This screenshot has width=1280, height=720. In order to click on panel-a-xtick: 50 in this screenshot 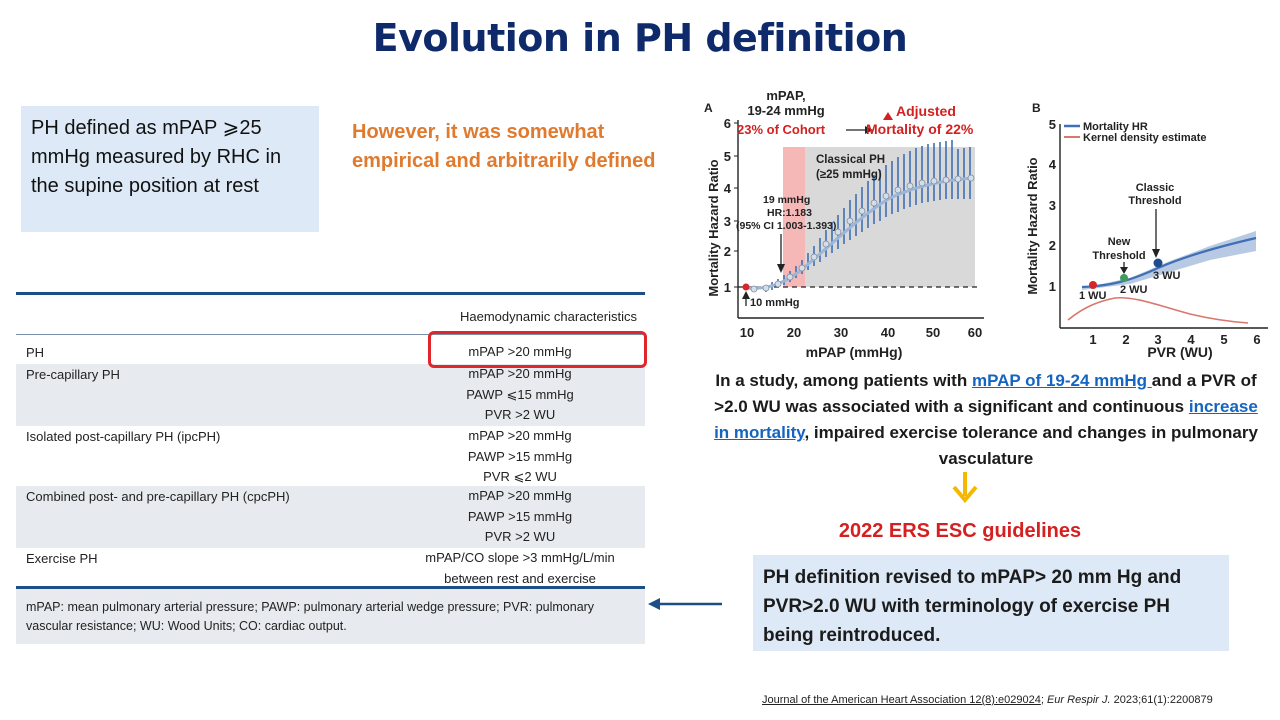, I will do `click(933, 332)`.